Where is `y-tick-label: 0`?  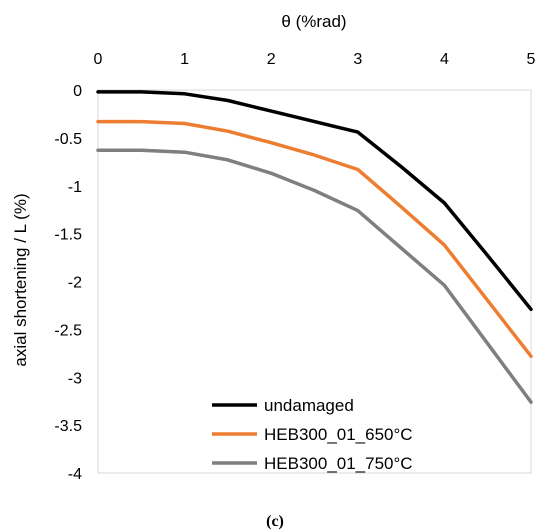 y-tick-label: 0 is located at coordinates (77, 91).